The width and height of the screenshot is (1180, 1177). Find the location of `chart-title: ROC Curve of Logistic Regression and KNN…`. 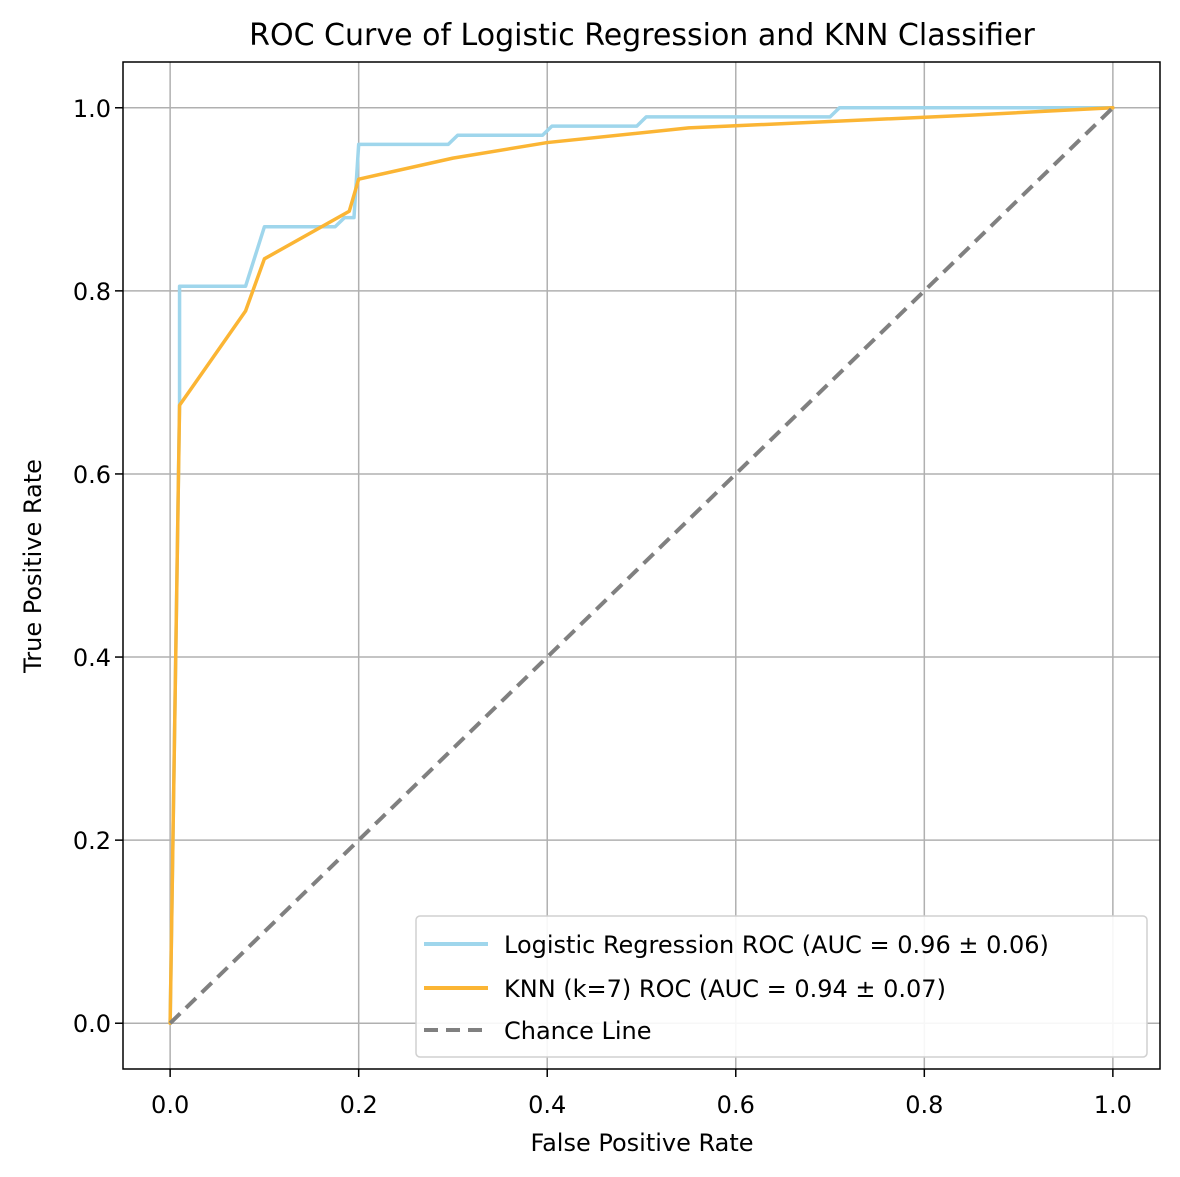

chart-title: ROC Curve of Logistic Regression and KNN… is located at coordinates (642, 35).